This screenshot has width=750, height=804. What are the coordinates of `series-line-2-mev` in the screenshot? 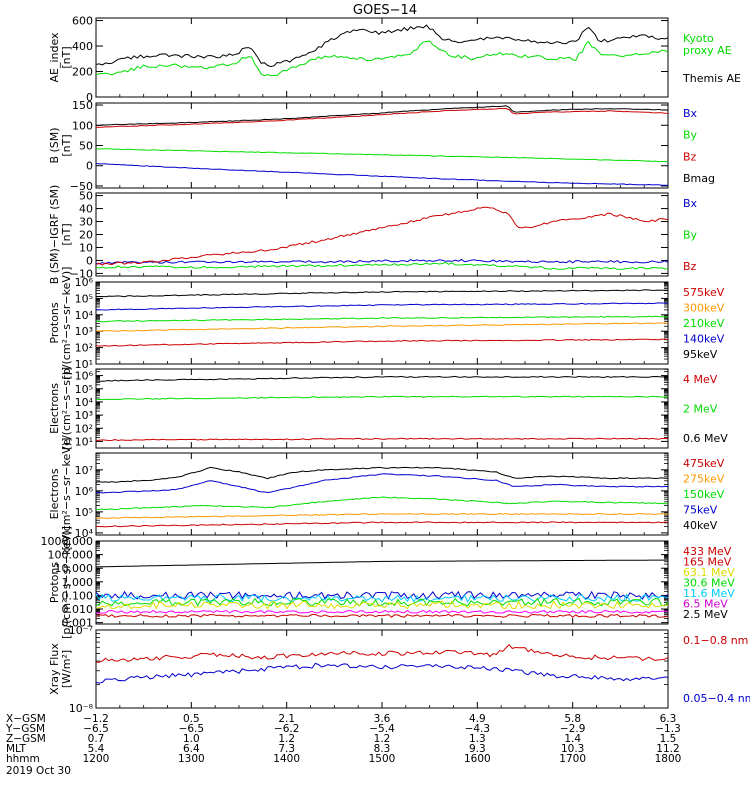 It's located at (382, 397).